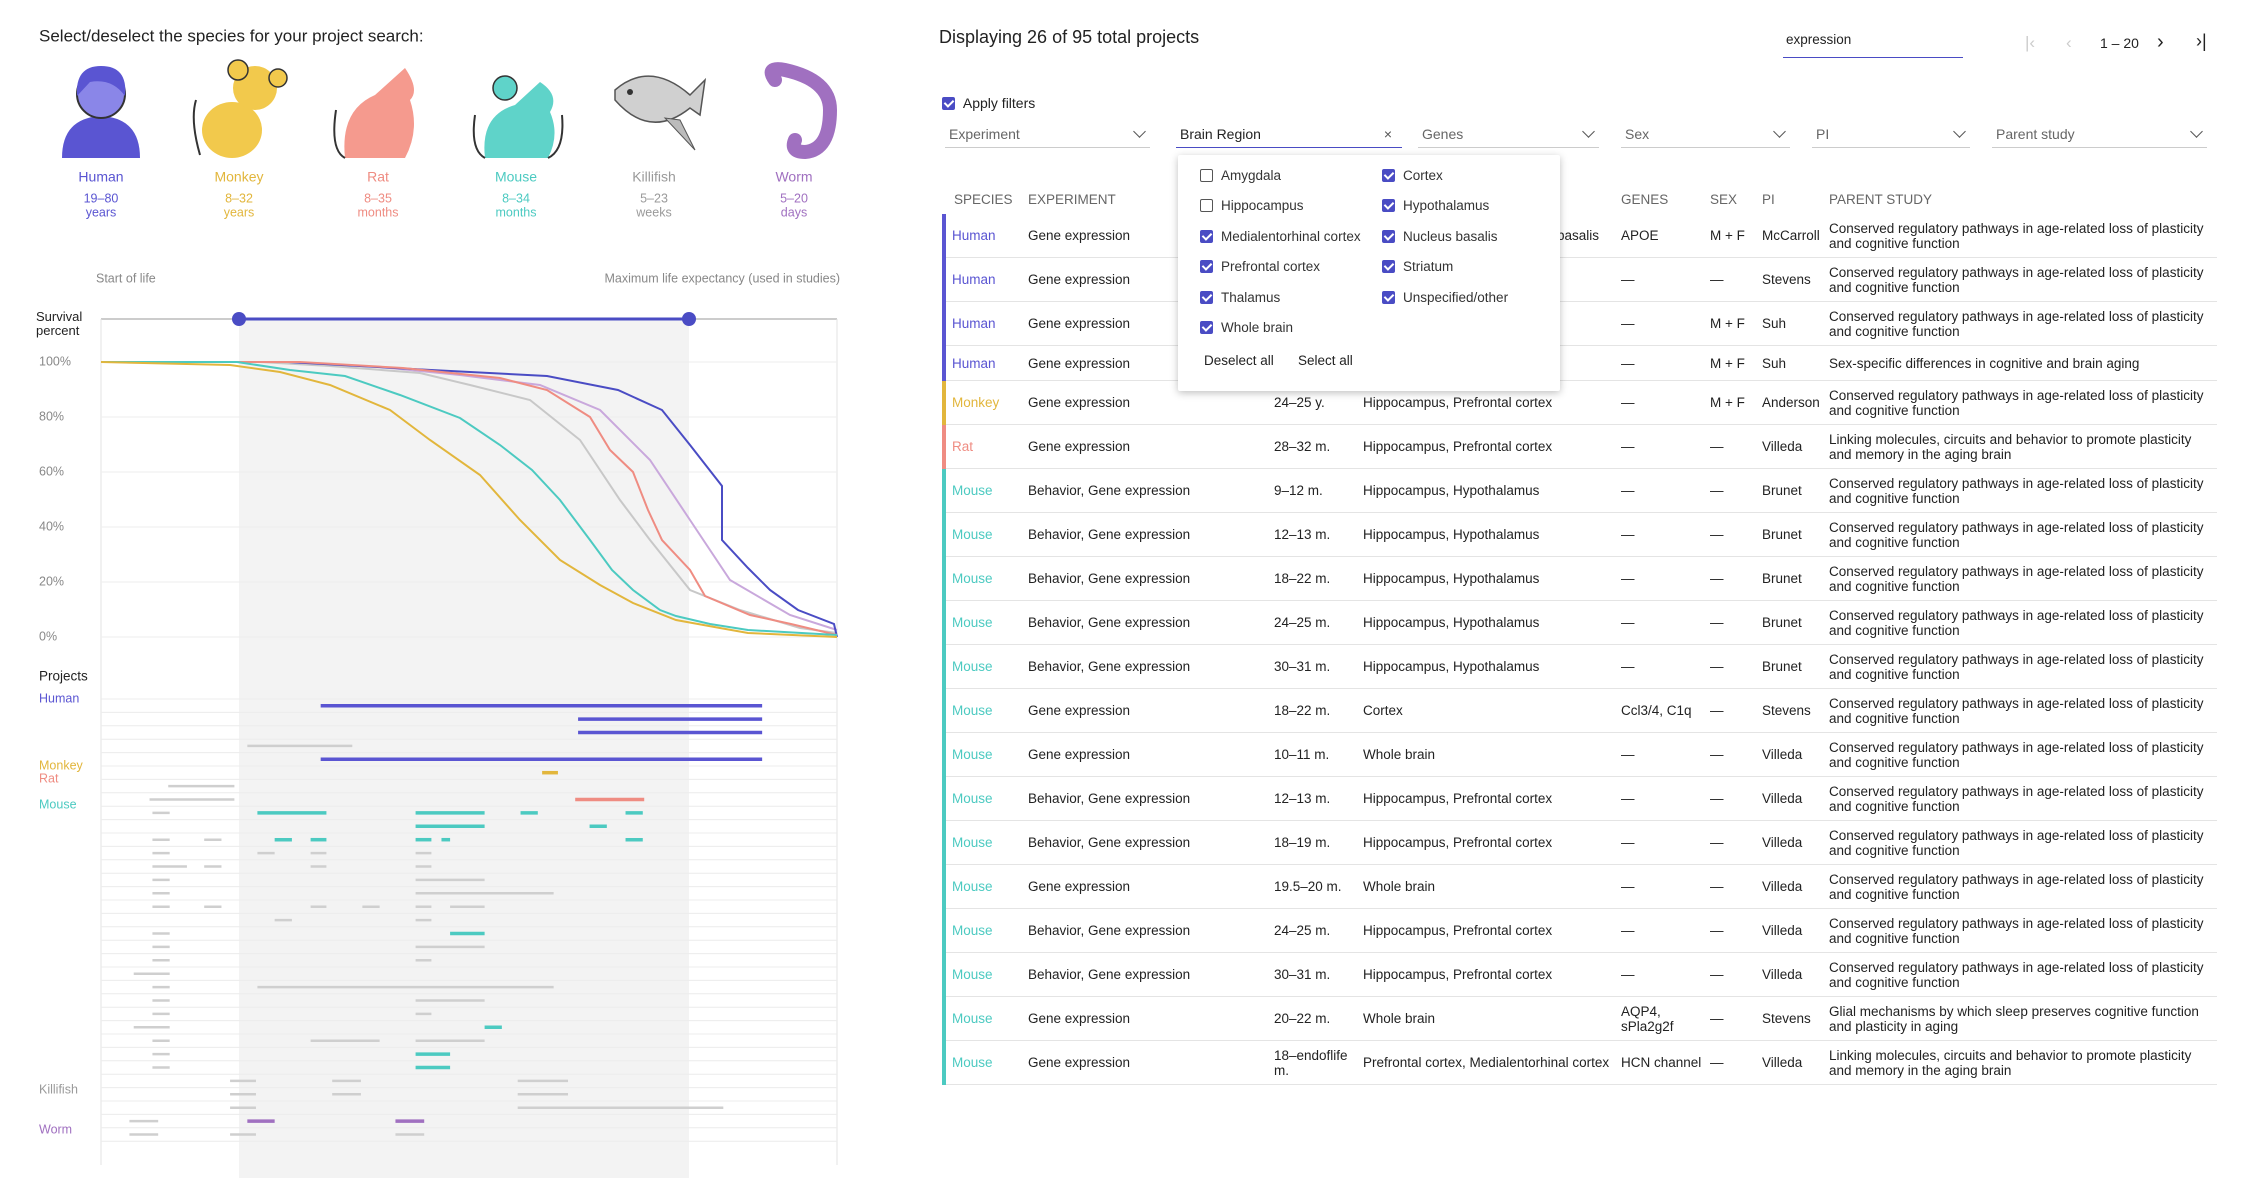 Image resolution: width=2244 pixels, height=1178 pixels. Describe the element at coordinates (1724, 199) in the screenshot. I see `column-header: SEX` at that location.